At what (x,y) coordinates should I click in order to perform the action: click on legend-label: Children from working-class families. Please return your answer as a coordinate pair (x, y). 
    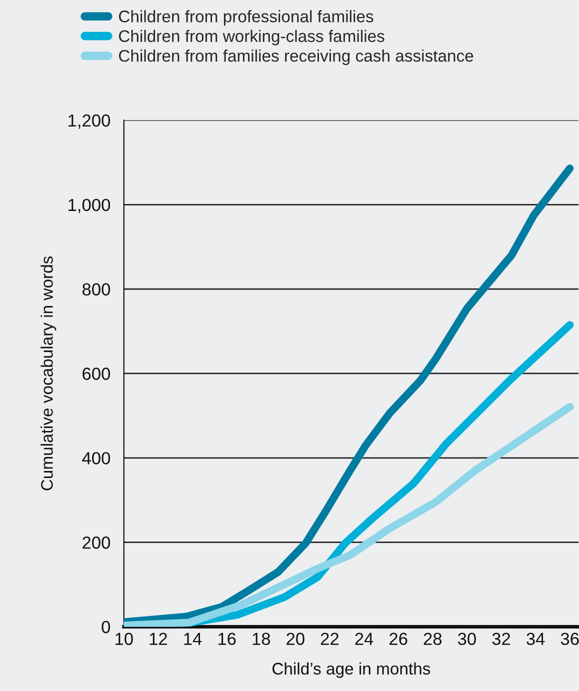
    Looking at the image, I should click on (251, 38).